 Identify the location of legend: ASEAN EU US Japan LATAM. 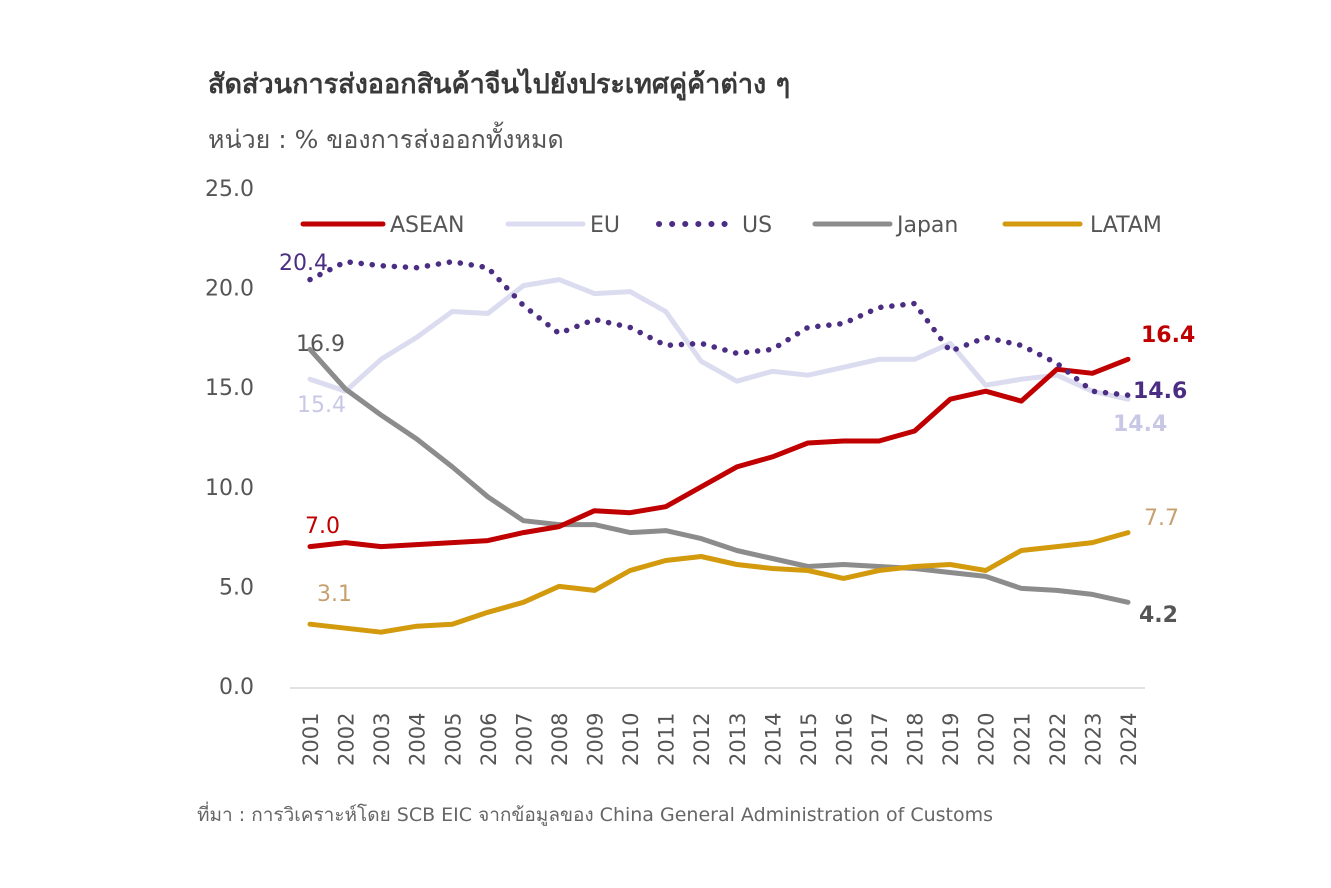
(731, 225).